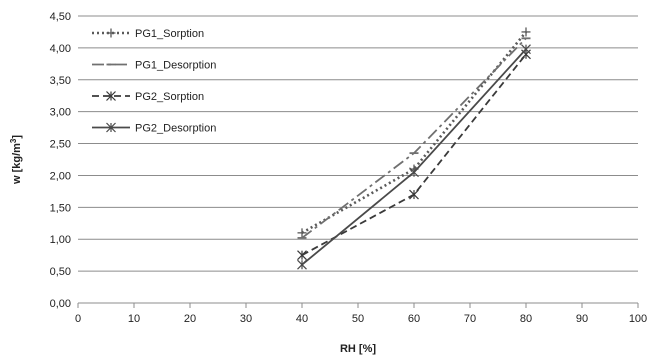 This screenshot has height=358, width=655. I want to click on y-axis-title: w [kg/m3], so click(16, 160).